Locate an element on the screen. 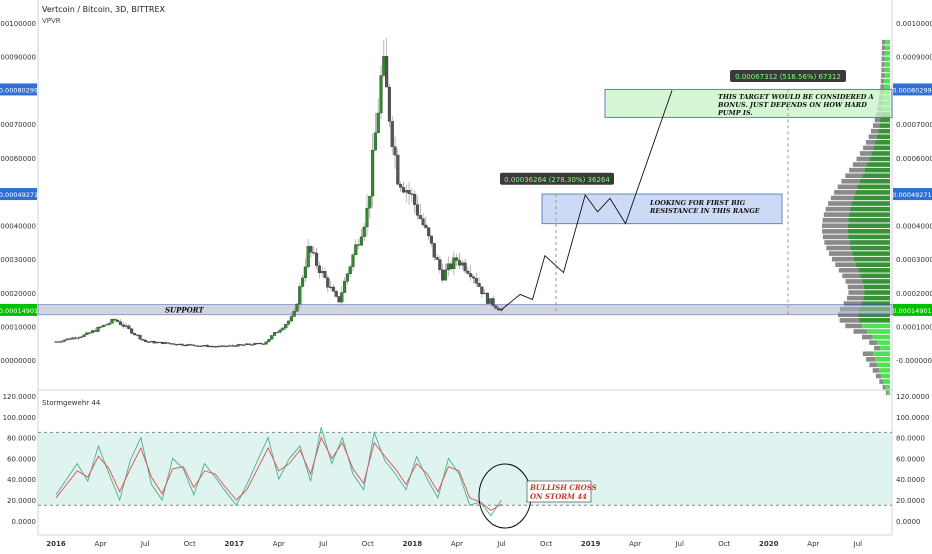  price-tag-left is located at coordinates (18, 89).